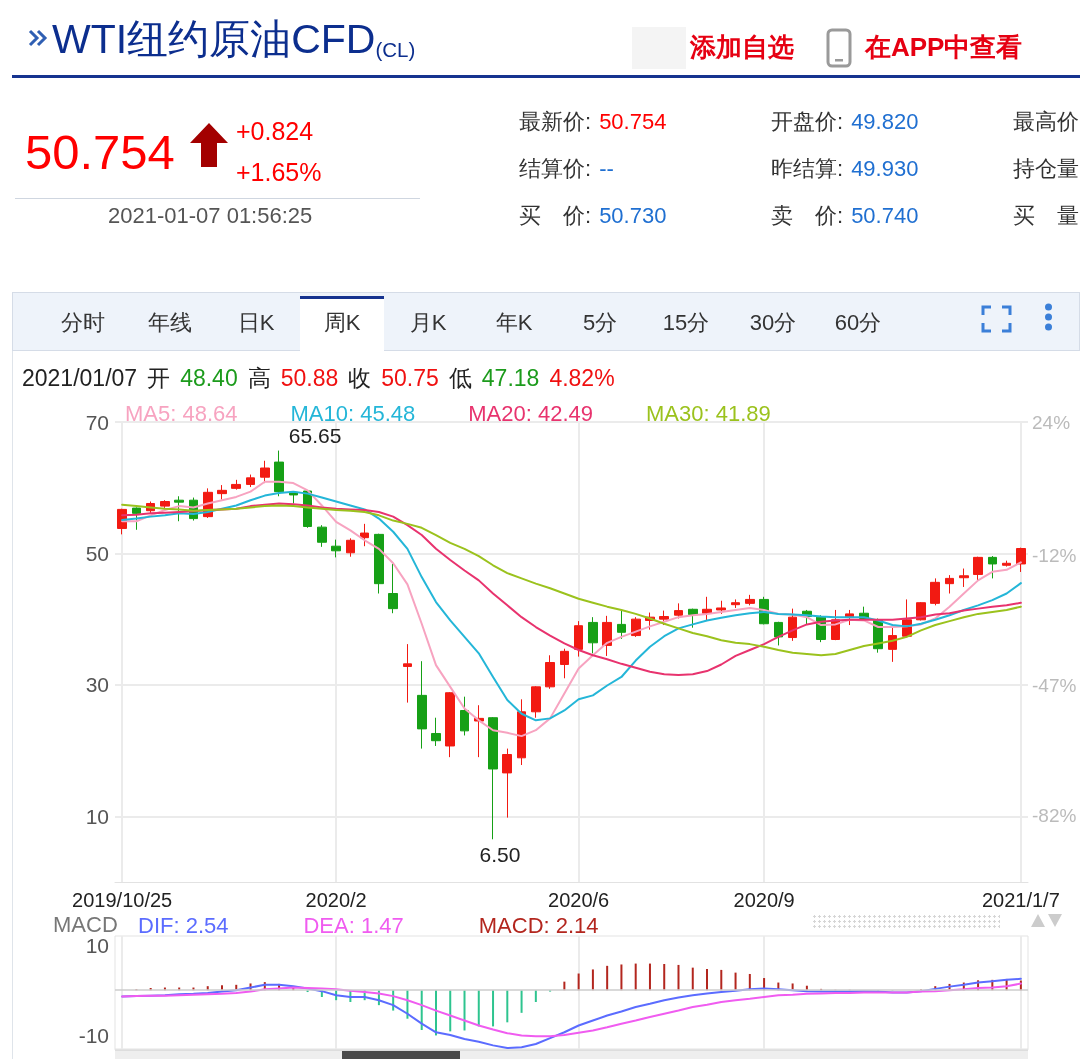 The image size is (1080, 1059). I want to click on text: +0.824, so click(275, 130).